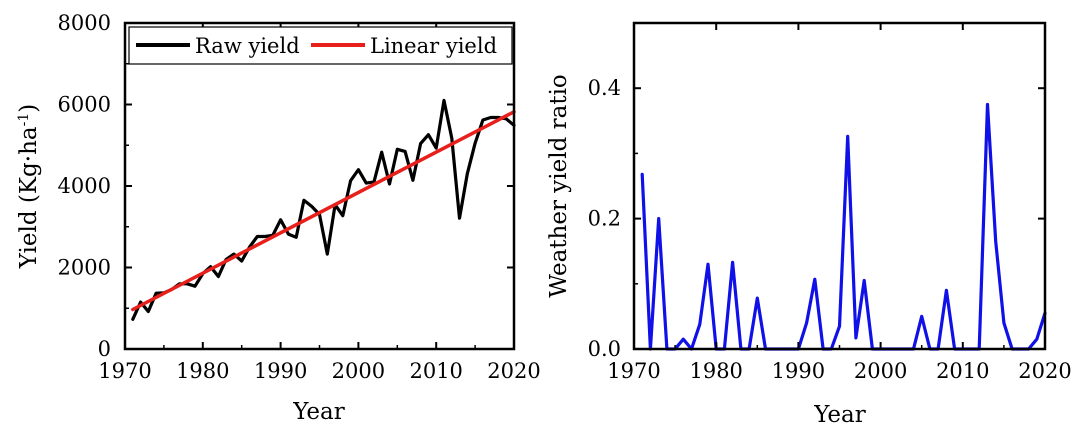  What do you see at coordinates (202, 371) in the screenshot?
I see `yield-x-tick-label: 1980` at bounding box center [202, 371].